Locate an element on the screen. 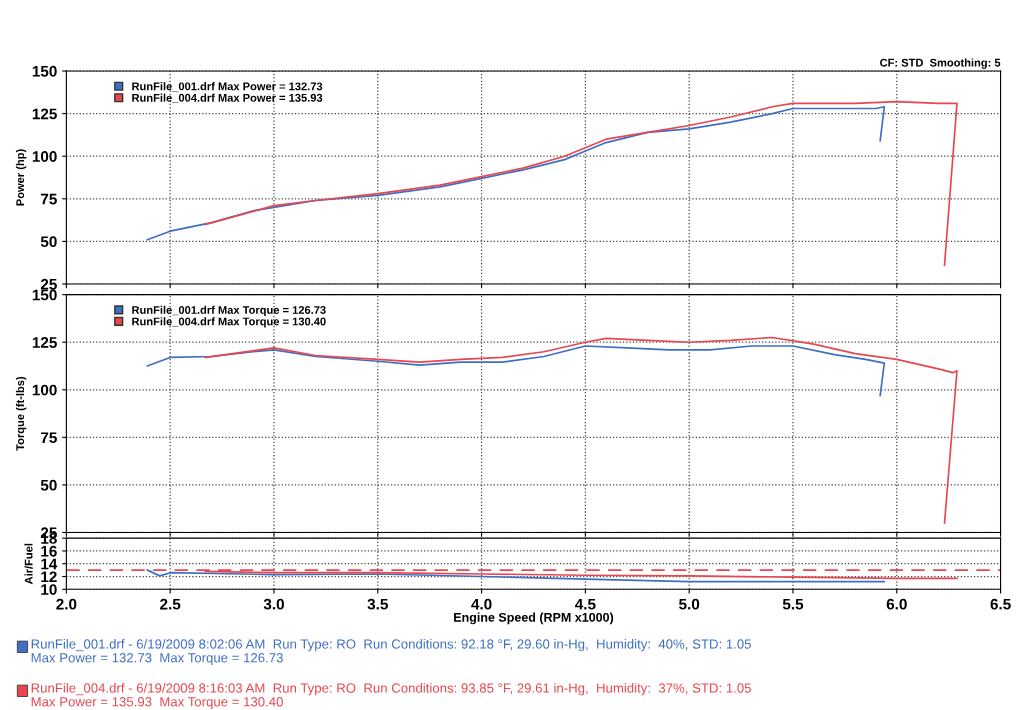 Image resolution: width=1021 pixels, height=710 pixels. y-axis-title: Air/Fuel is located at coordinates (28, 564).